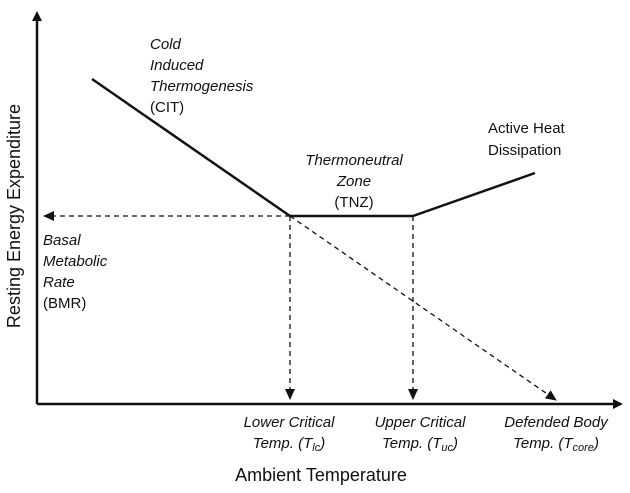 The height and width of the screenshot is (493, 630). Describe the element at coordinates (527, 128) in the screenshot. I see `heat-label-line1: Active Heat` at that location.